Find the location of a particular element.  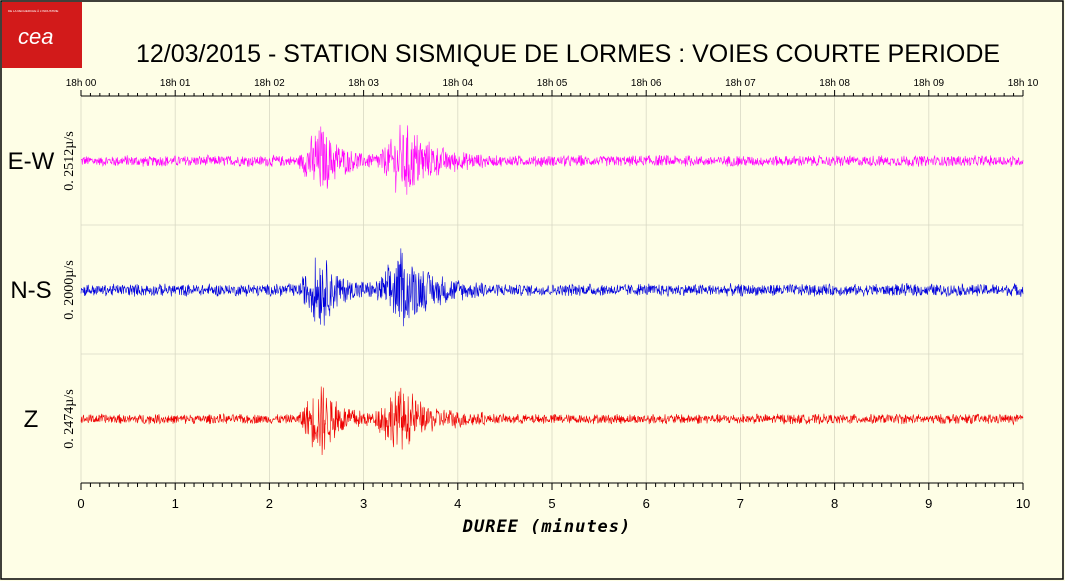

bottom-tick-label: 5 is located at coordinates (551, 503).